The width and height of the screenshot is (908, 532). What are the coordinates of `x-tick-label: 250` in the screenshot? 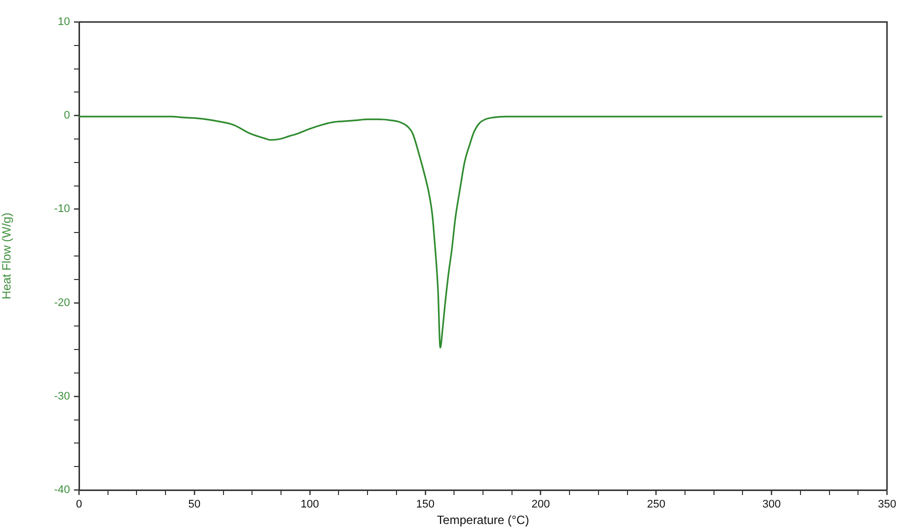 It's located at (656, 504).